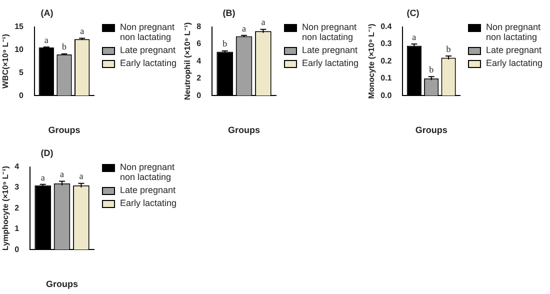 The height and width of the screenshot is (294, 550). I want to click on chart-title: (B), so click(229, 13).